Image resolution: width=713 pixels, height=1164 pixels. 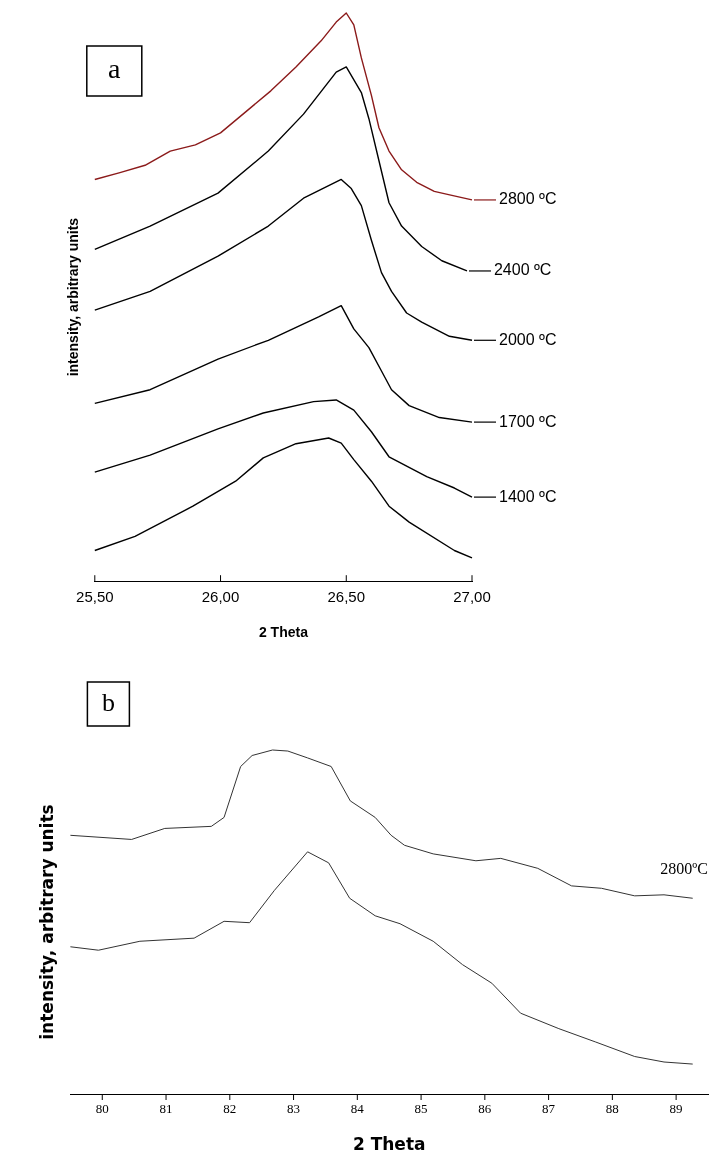 What do you see at coordinates (528, 496) in the screenshot?
I see `legend-label: 1400 ºC` at bounding box center [528, 496].